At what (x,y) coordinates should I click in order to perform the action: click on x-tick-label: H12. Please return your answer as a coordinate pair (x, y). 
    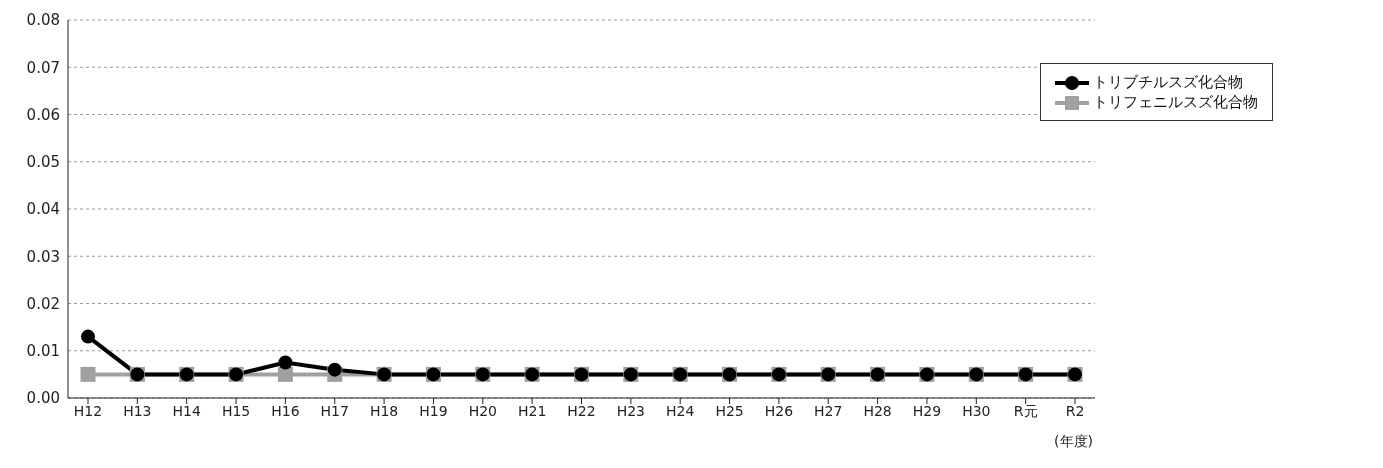
    Looking at the image, I should click on (88, 410).